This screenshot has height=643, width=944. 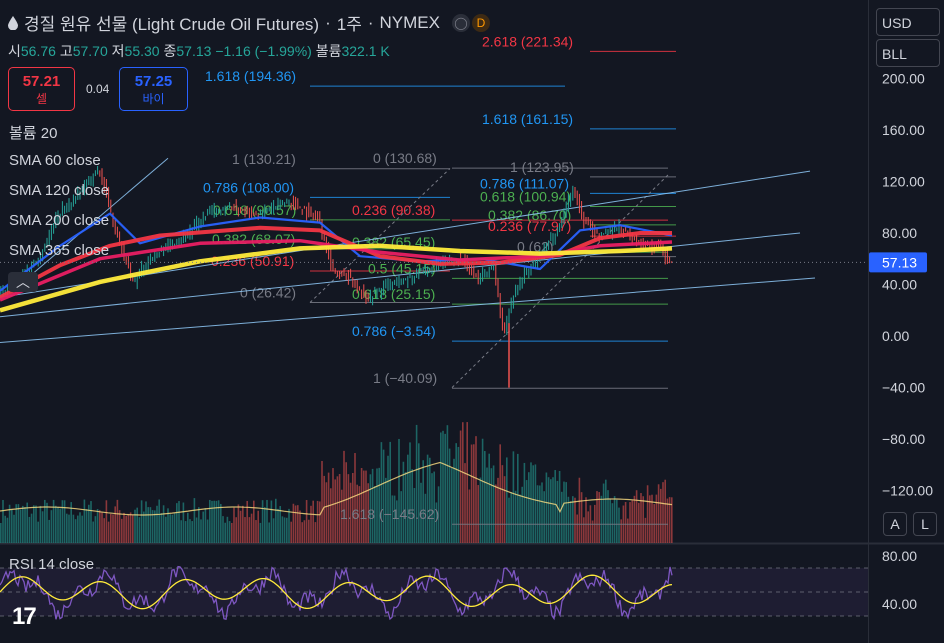 What do you see at coordinates (55, 160) in the screenshot?
I see `legend-sma60: SMA 60 close` at bounding box center [55, 160].